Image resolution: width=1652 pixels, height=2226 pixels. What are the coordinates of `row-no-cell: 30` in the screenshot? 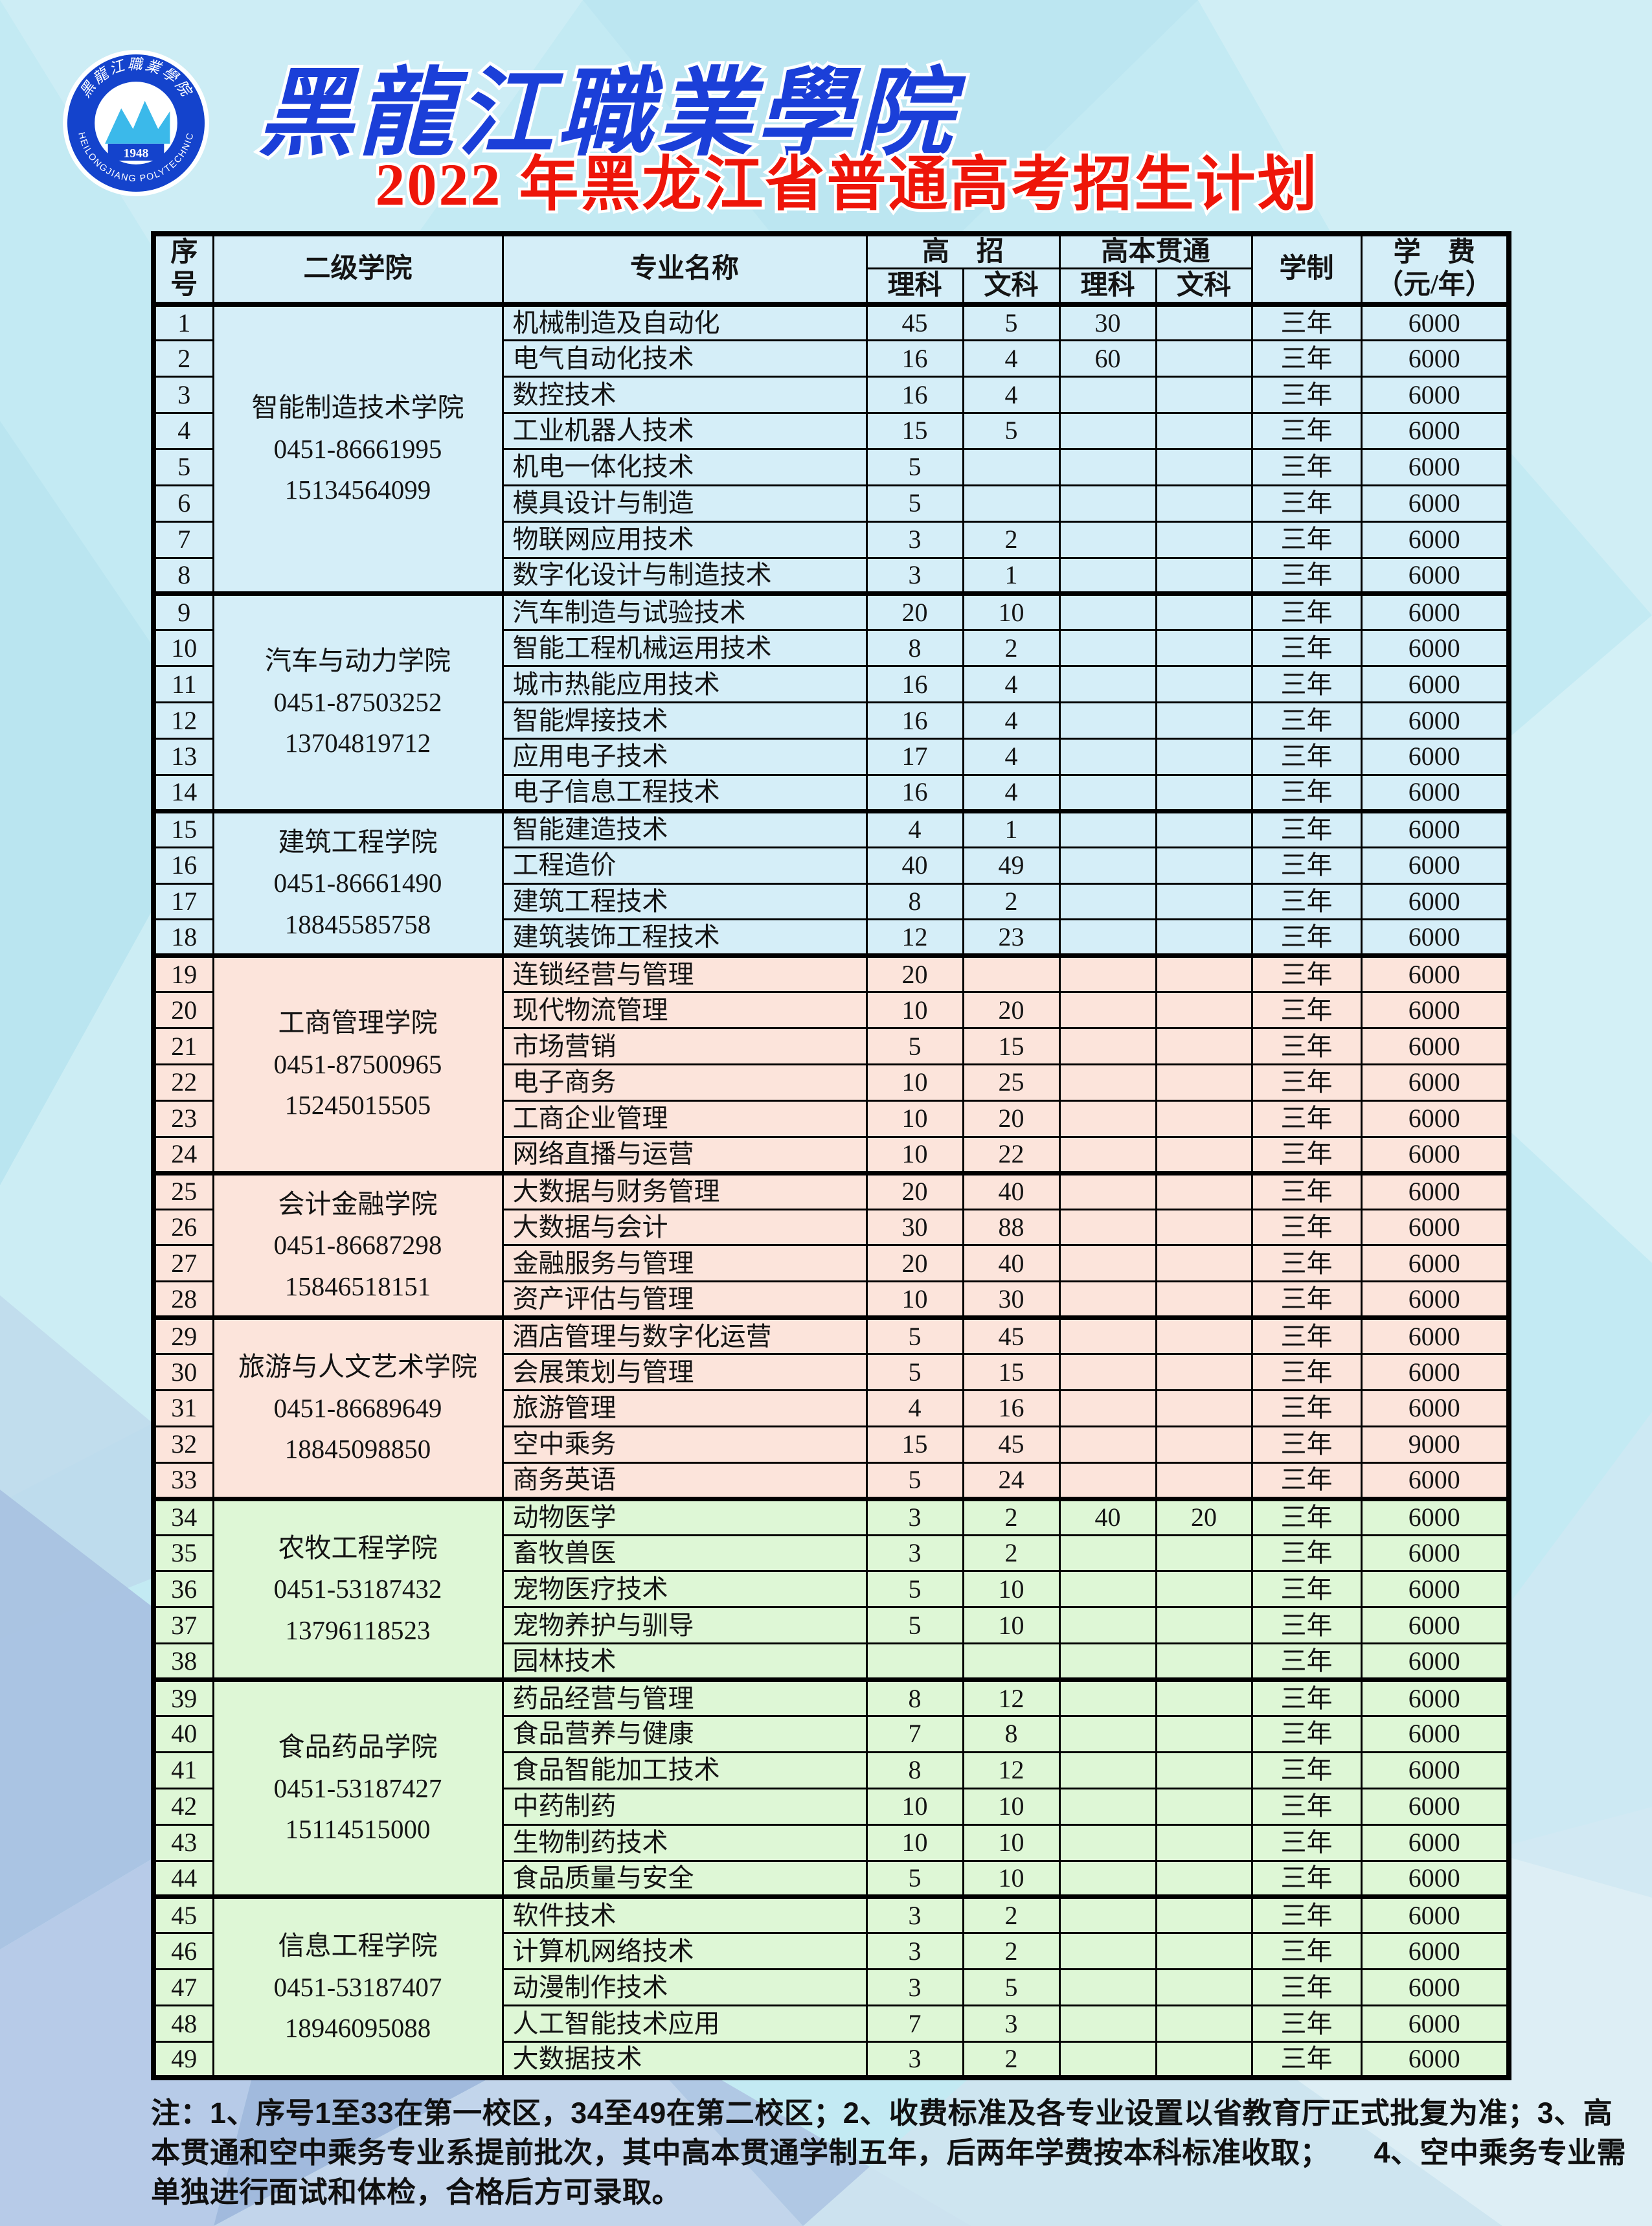 It's located at (183, 1372).